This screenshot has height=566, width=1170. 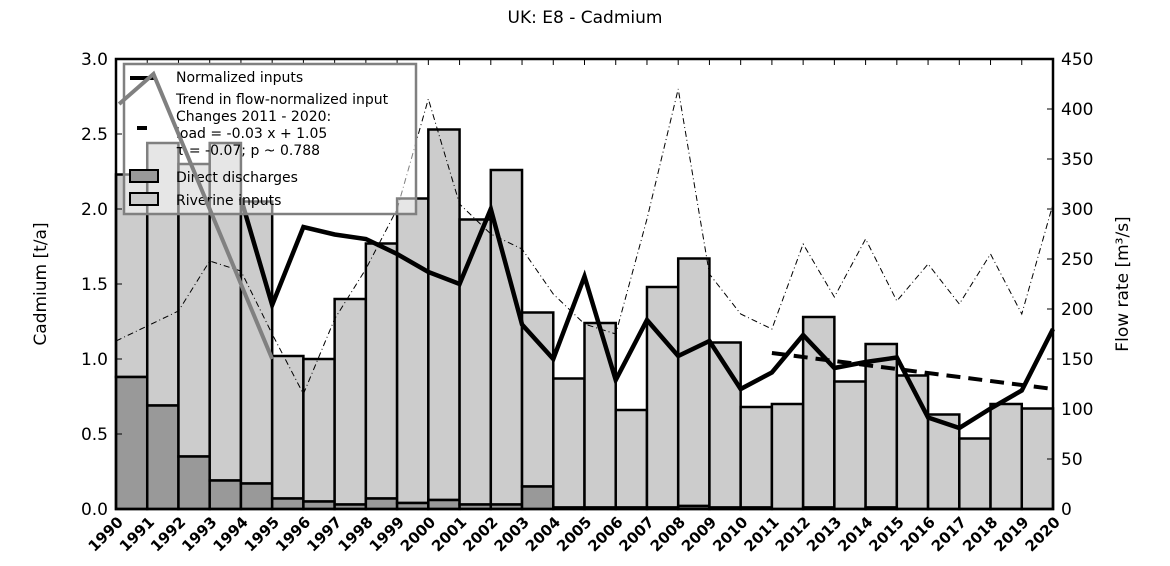 I want to click on legend-normalized-label: Normalized inputs, so click(x=239, y=78).